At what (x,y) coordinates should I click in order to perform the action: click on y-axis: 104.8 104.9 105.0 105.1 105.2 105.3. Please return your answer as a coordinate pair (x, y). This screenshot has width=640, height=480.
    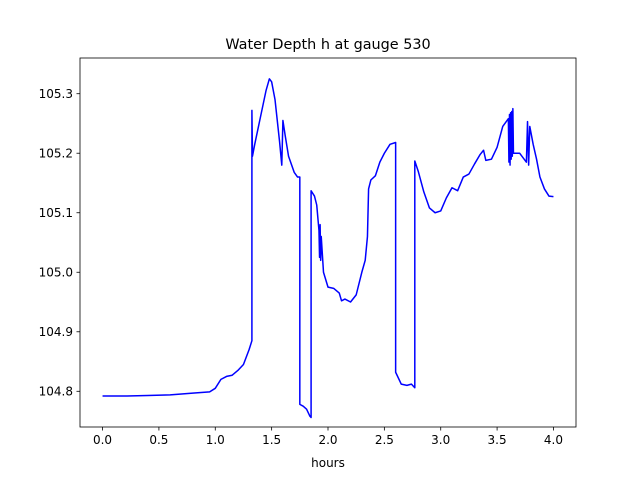
    Looking at the image, I should click on (59, 242).